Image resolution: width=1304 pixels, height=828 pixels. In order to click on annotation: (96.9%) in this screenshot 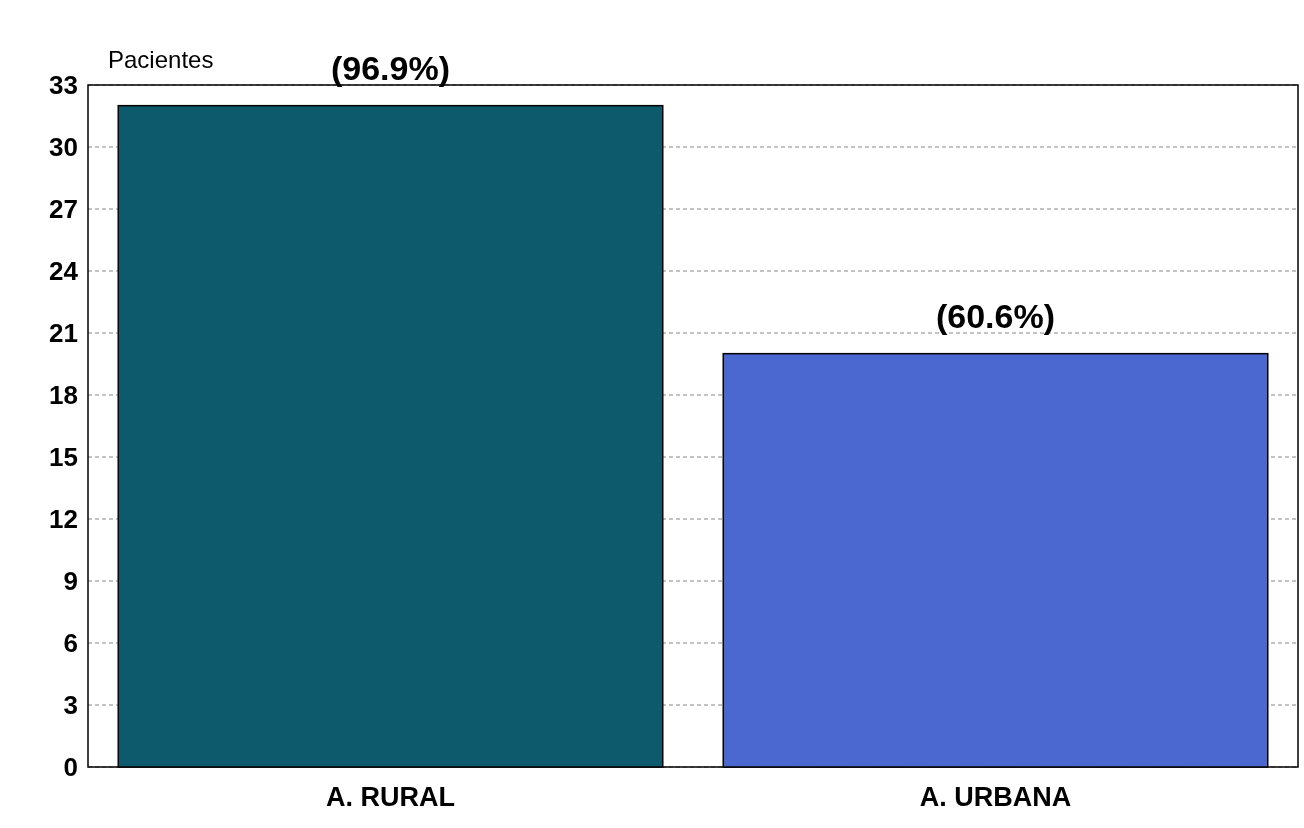, I will do `click(390, 67)`.